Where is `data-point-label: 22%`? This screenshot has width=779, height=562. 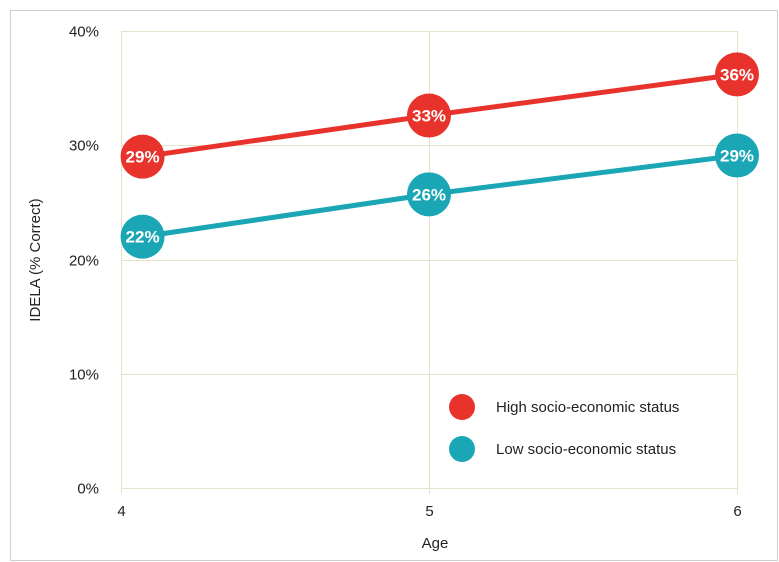 data-point-label: 22% is located at coordinates (143, 237).